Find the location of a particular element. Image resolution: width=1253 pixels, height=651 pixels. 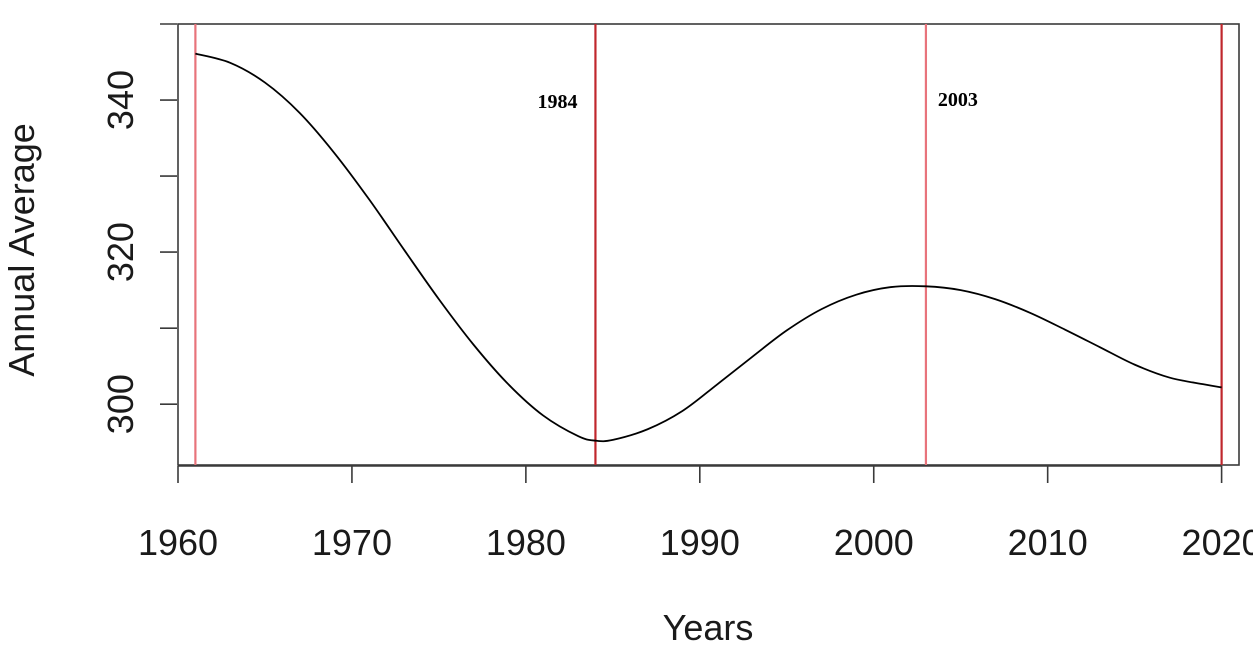

x-tick-label: 1960 is located at coordinates (178, 542).